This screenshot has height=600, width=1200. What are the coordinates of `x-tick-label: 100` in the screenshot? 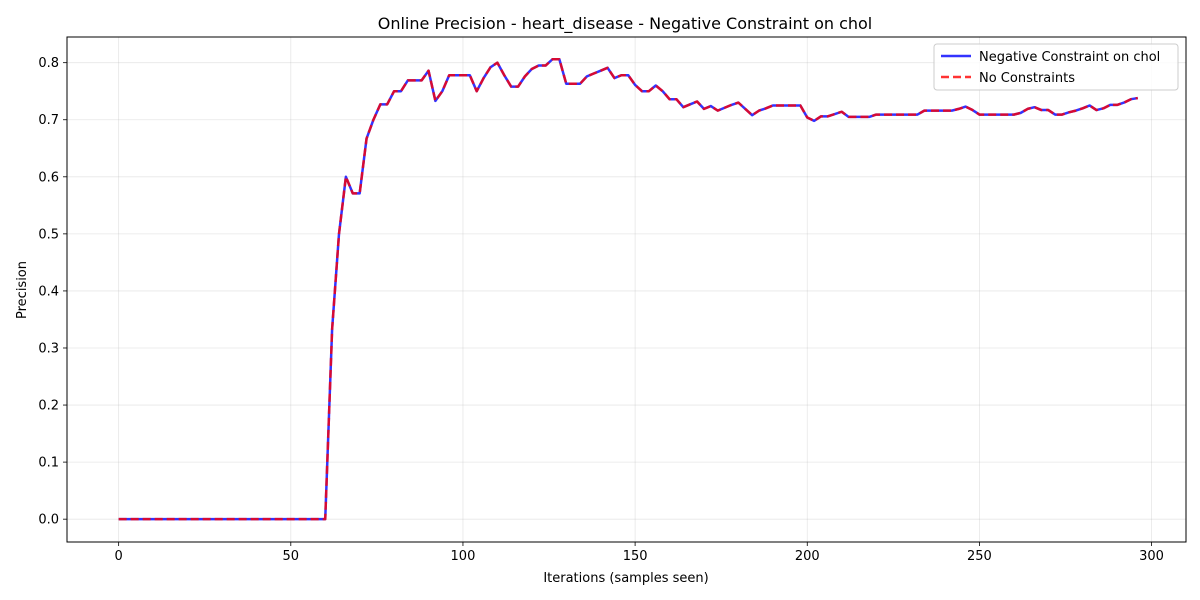 It's located at (463, 556).